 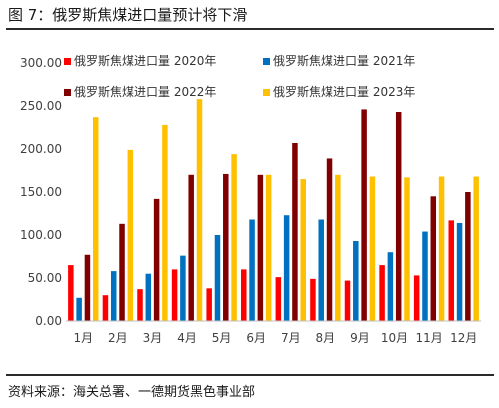 What do you see at coordinates (360, 338) in the screenshot?
I see `x-tick-label: 9月` at bounding box center [360, 338].